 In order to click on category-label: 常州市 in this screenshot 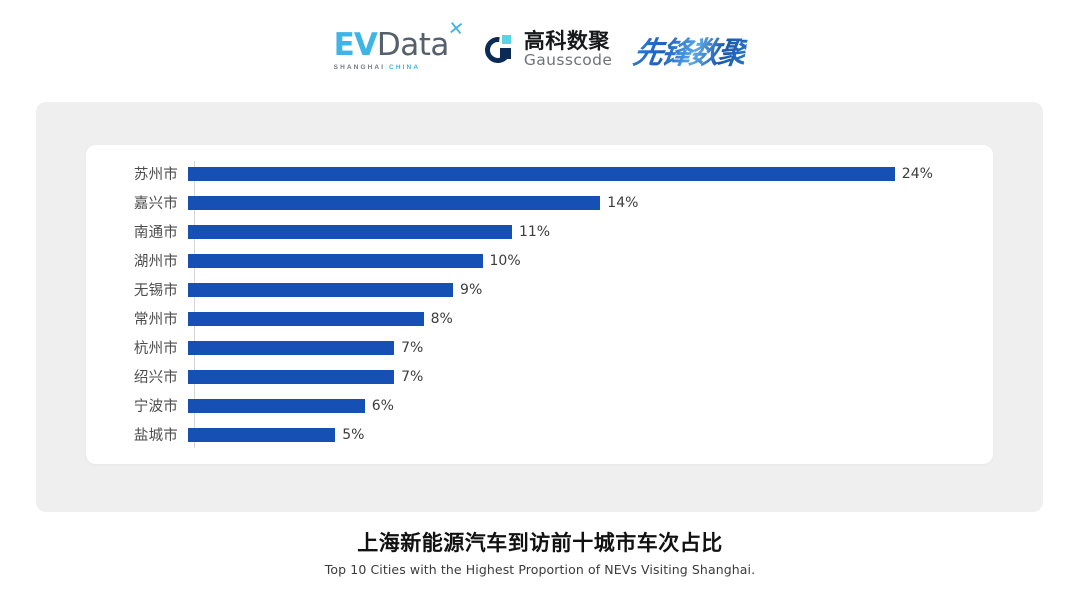, I will do `click(155, 320)`.